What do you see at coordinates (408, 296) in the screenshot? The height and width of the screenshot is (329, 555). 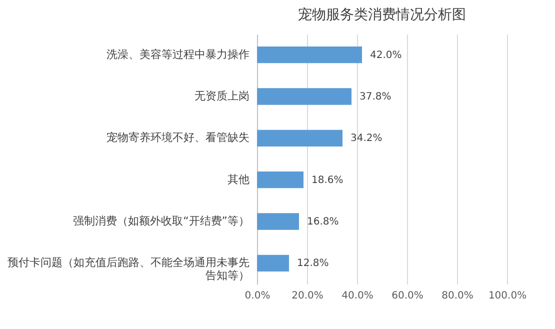 I see `x-tick-label: 60.0%` at bounding box center [408, 296].